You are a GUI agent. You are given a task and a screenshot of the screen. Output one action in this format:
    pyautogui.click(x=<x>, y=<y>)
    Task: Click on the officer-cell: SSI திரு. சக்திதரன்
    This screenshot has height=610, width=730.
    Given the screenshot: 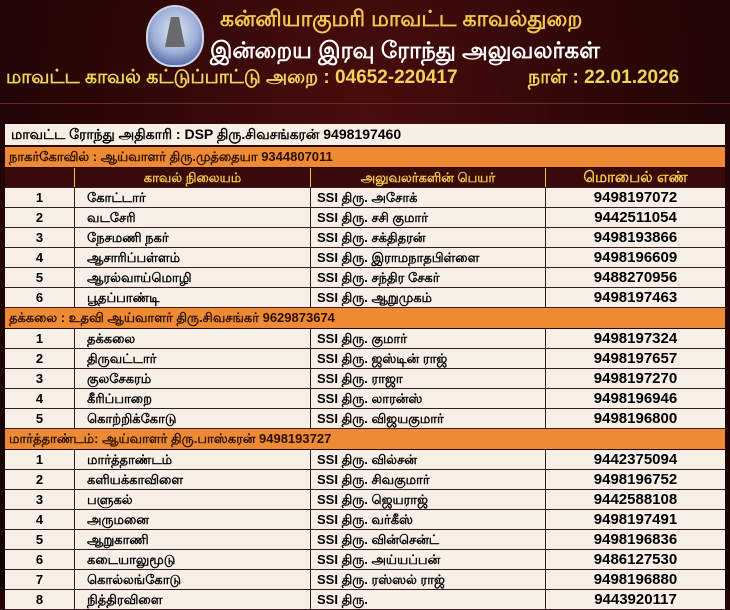 What is the action you would take?
    pyautogui.click(x=428, y=237)
    